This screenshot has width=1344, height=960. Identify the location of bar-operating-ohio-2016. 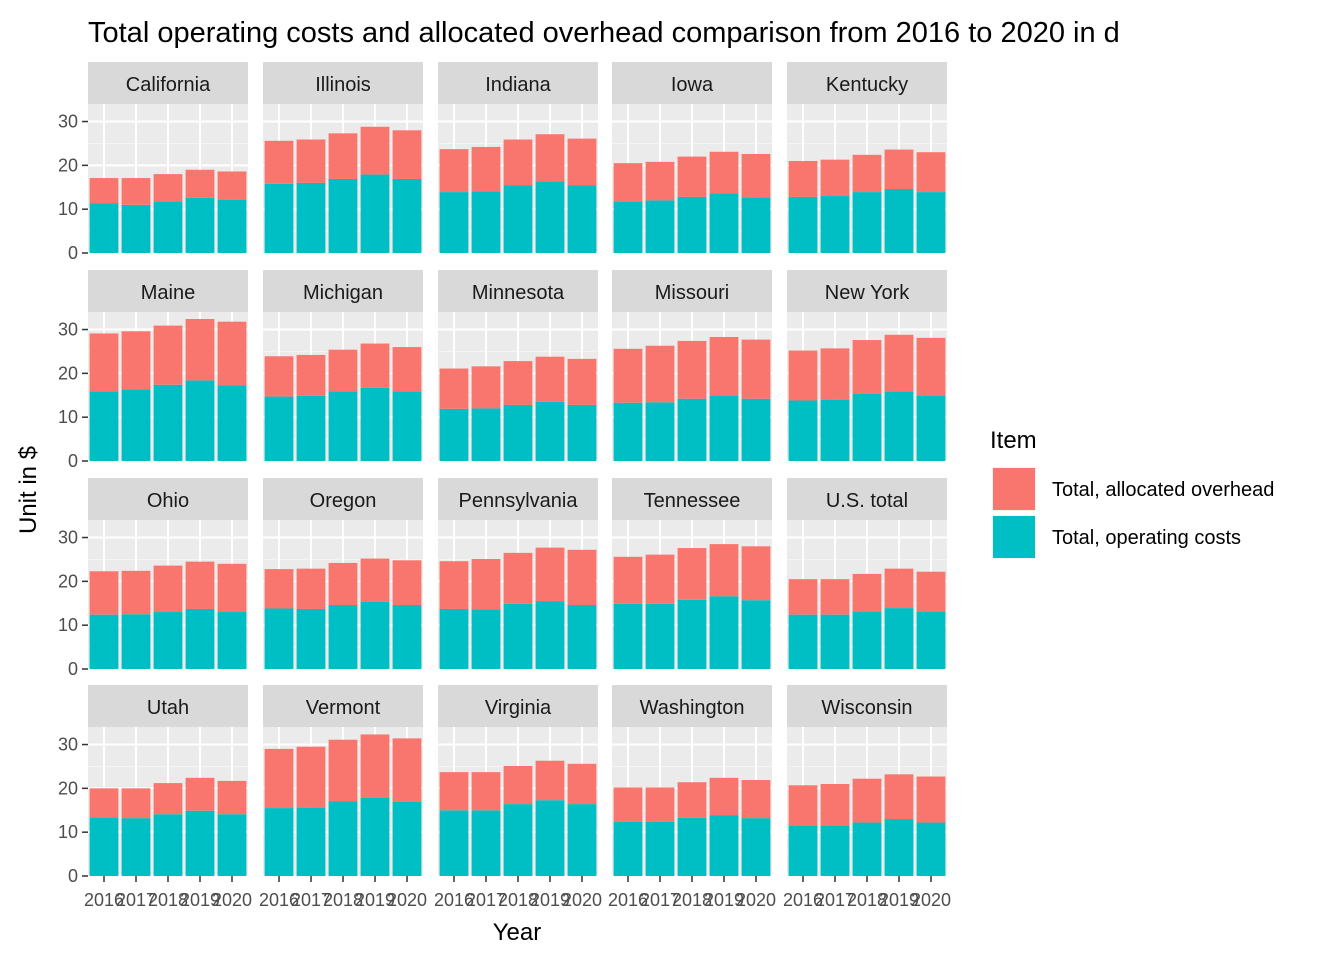
(104, 641).